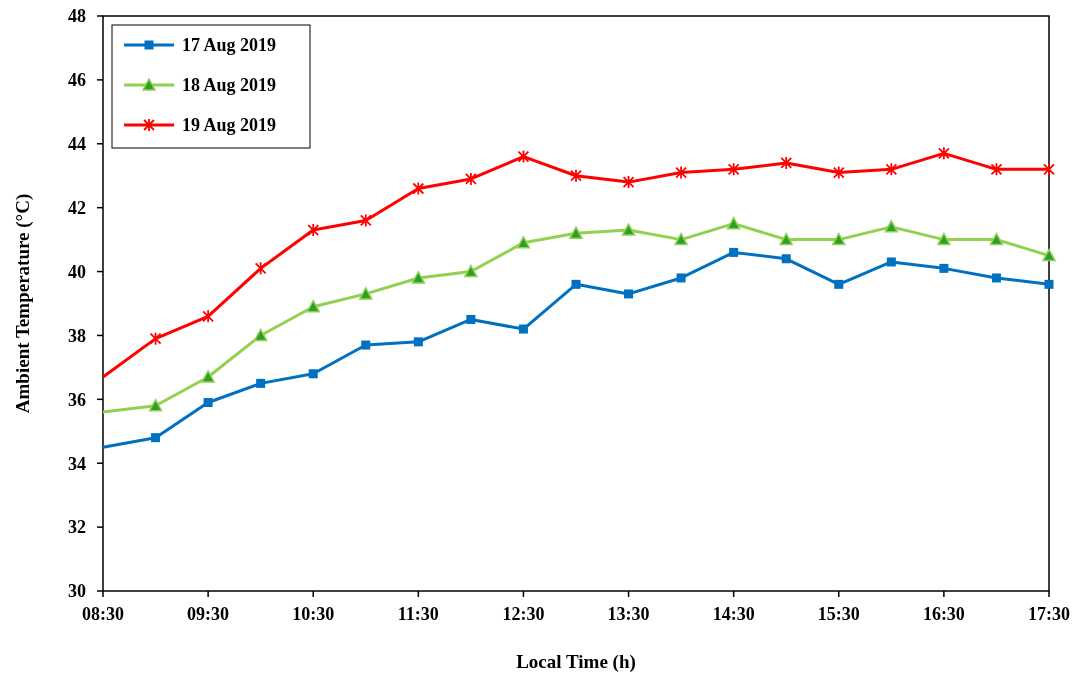 The image size is (1088, 677). Describe the element at coordinates (77, 527) in the screenshot. I see `y-tick-label: 32` at that location.